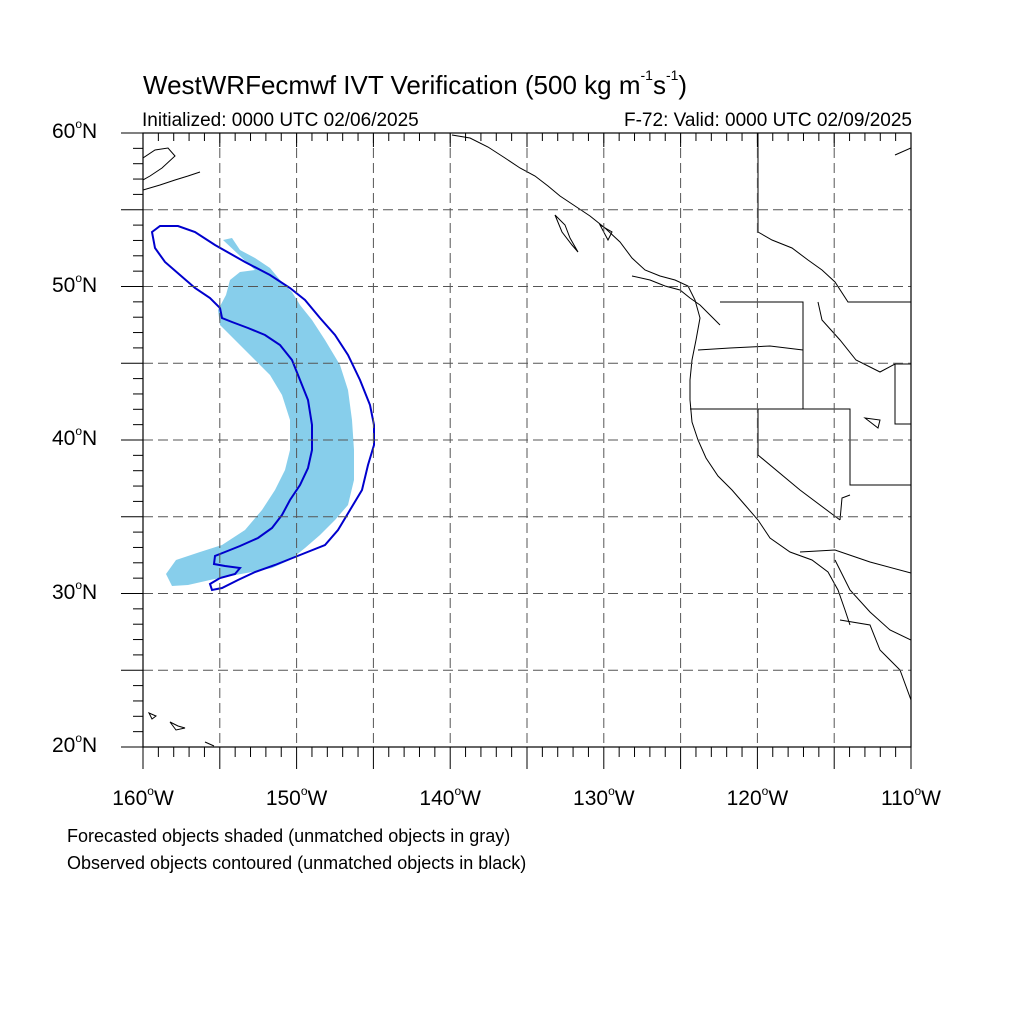 The image size is (1024, 1024). I want to click on state-boundaries, so click(800, 417).